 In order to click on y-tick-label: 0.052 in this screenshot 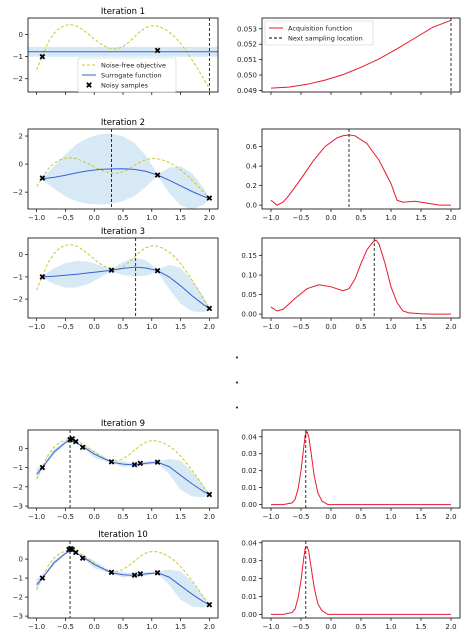, I will do `click(247, 45)`.